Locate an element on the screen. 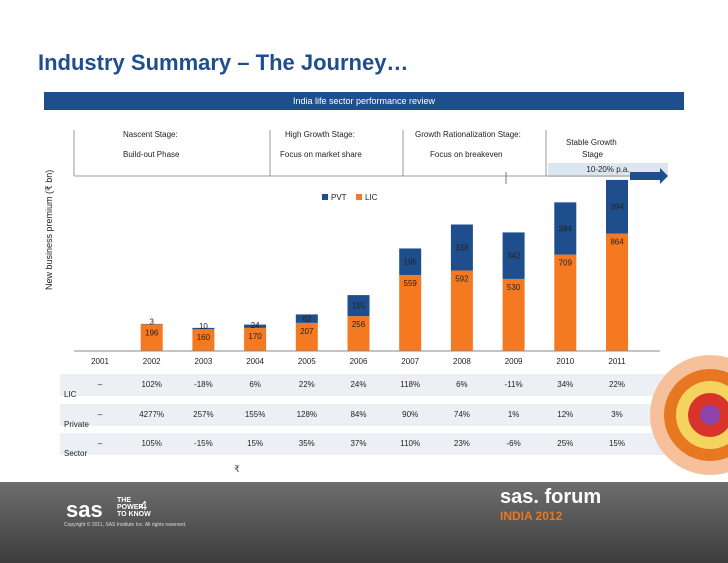 This screenshot has height=563, width=728. table-cell: 3% is located at coordinates (617, 414).